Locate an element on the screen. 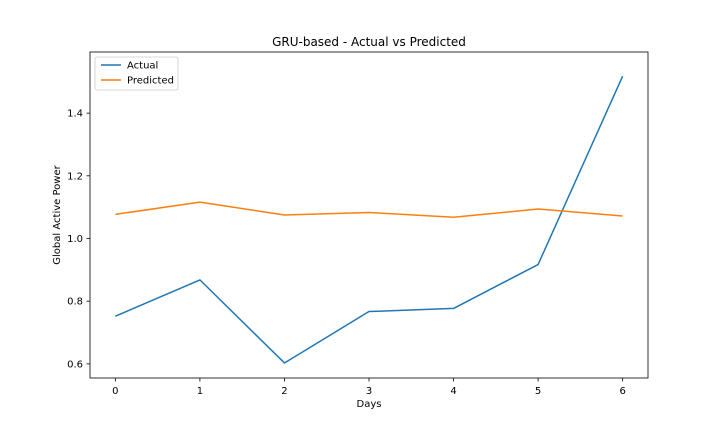 The image size is (720, 432). x-tick-label: 0 is located at coordinates (115, 391).